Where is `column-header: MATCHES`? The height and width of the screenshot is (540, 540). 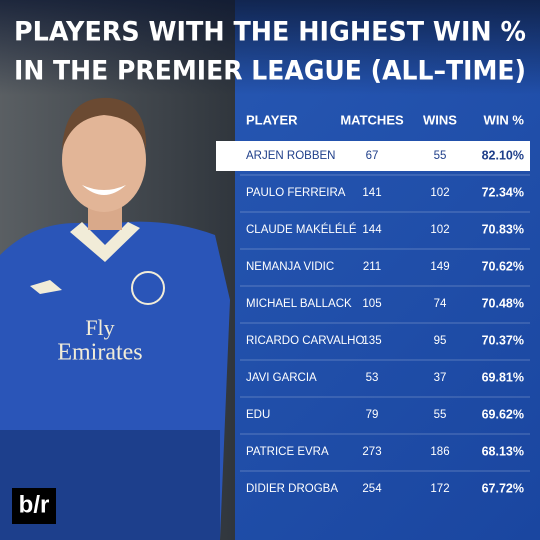
column-header: MATCHES is located at coordinates (372, 119).